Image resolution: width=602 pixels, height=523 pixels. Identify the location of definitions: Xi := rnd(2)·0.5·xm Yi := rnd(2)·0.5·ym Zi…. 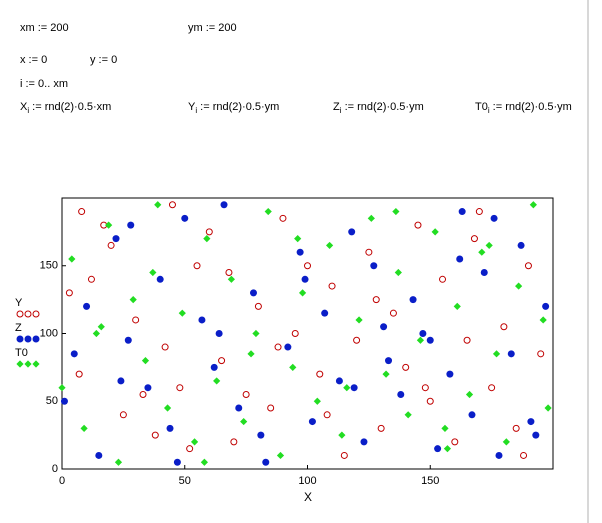
(296, 108).